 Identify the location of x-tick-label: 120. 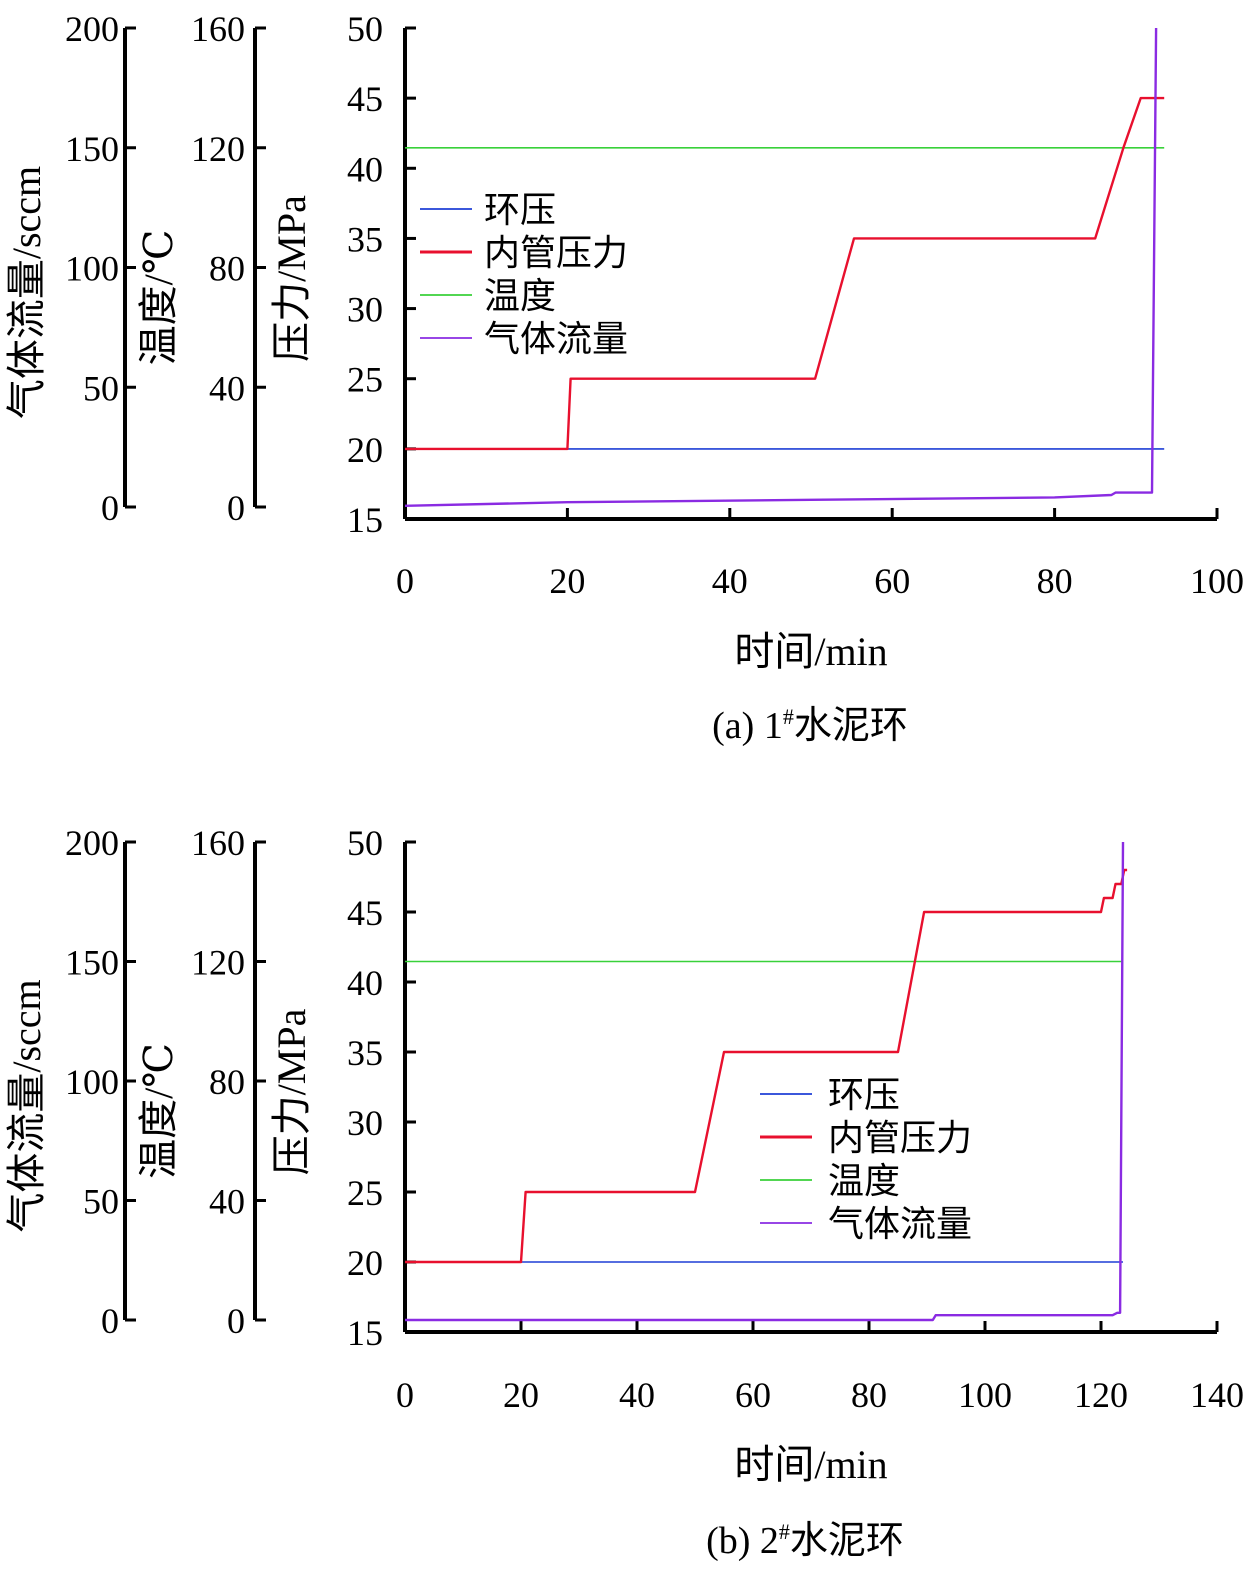
(1101, 1395).